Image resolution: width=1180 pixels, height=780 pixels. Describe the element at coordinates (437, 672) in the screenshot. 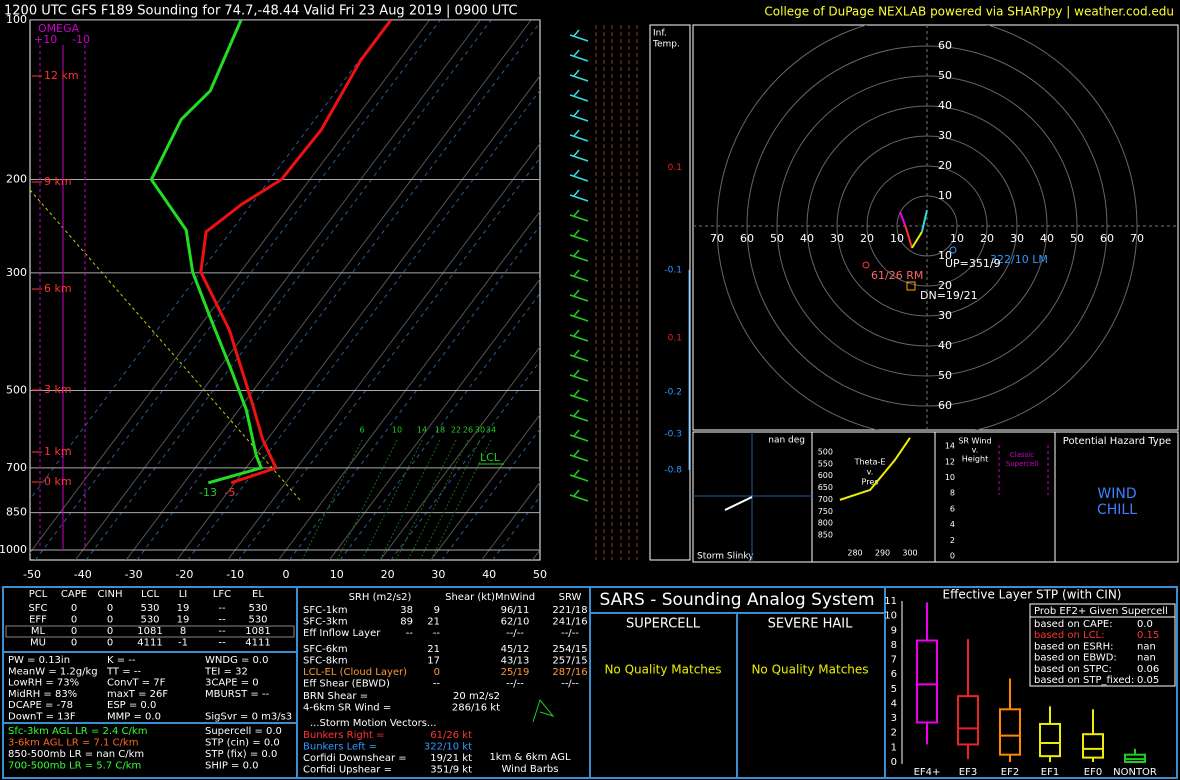

I see `kin-cell: 0` at that location.